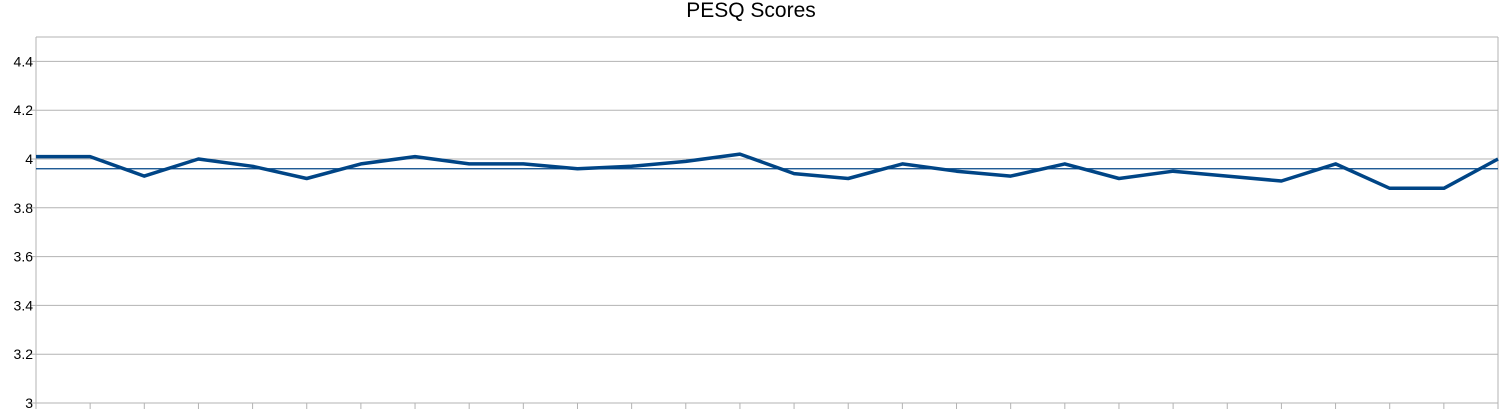 The height and width of the screenshot is (410, 1500). What do you see at coordinates (767, 406) in the screenshot?
I see `x-ticks` at bounding box center [767, 406].